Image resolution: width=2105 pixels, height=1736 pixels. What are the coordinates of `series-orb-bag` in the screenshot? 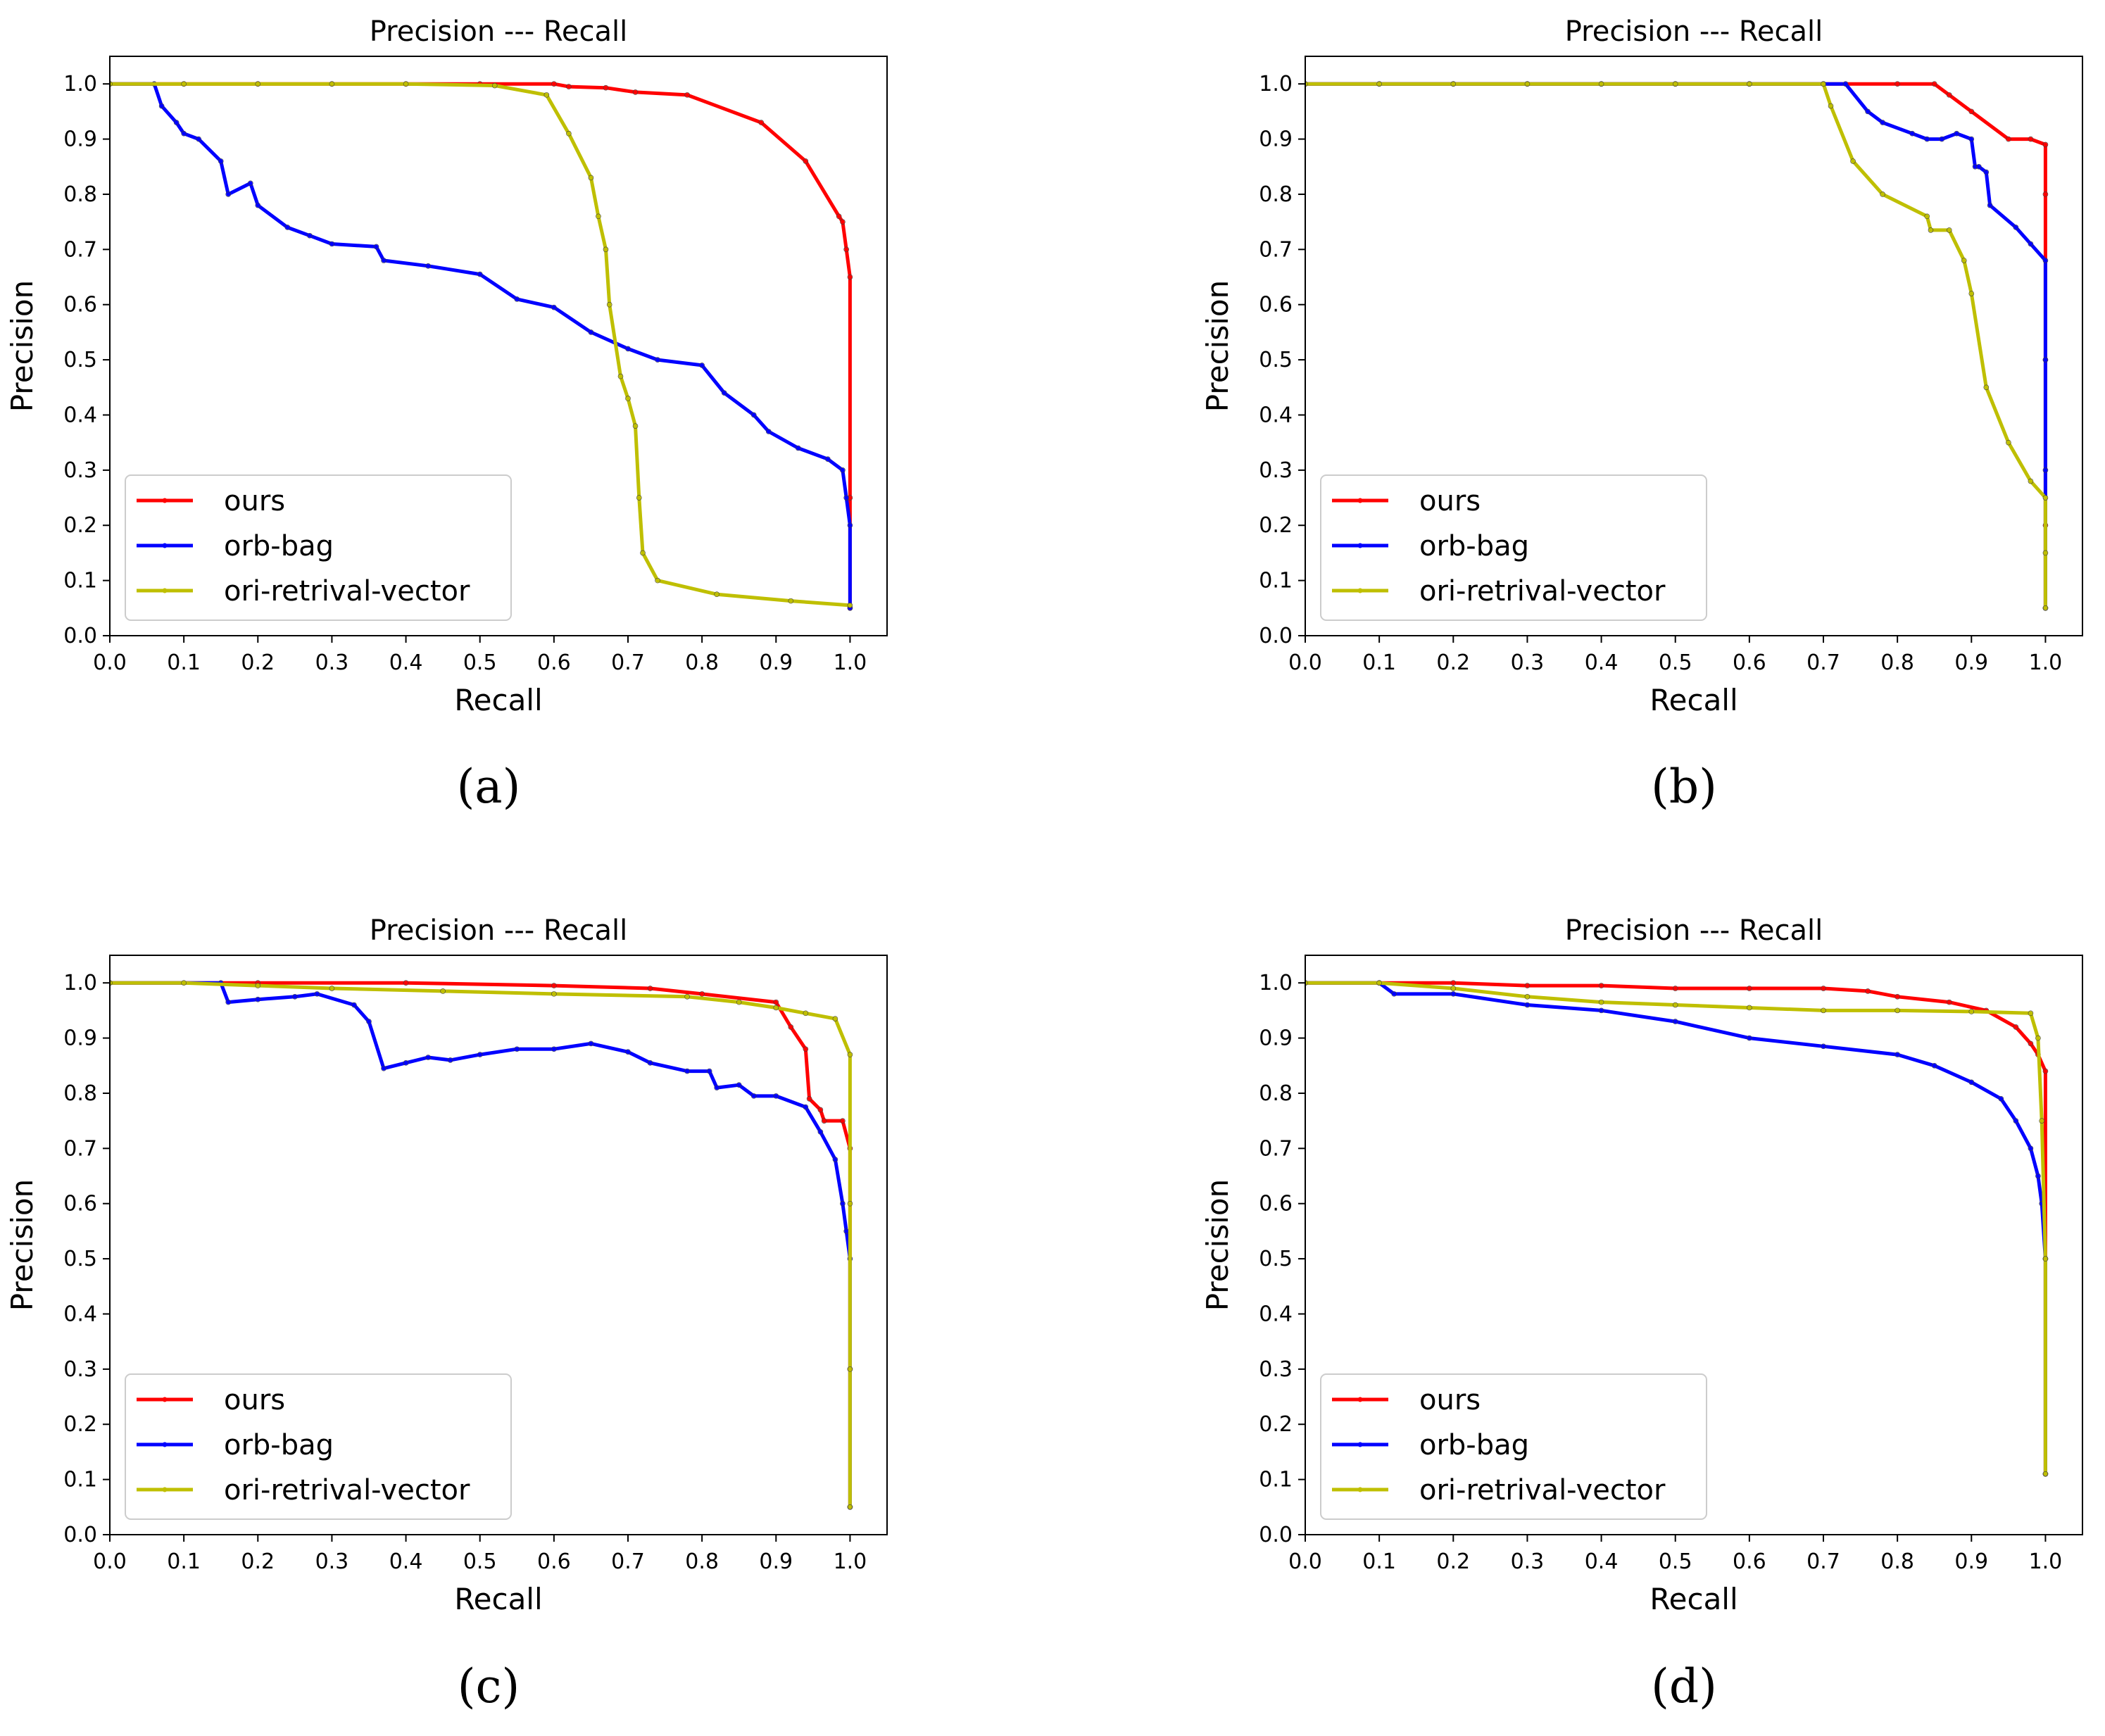 It's located at (482, 1245).